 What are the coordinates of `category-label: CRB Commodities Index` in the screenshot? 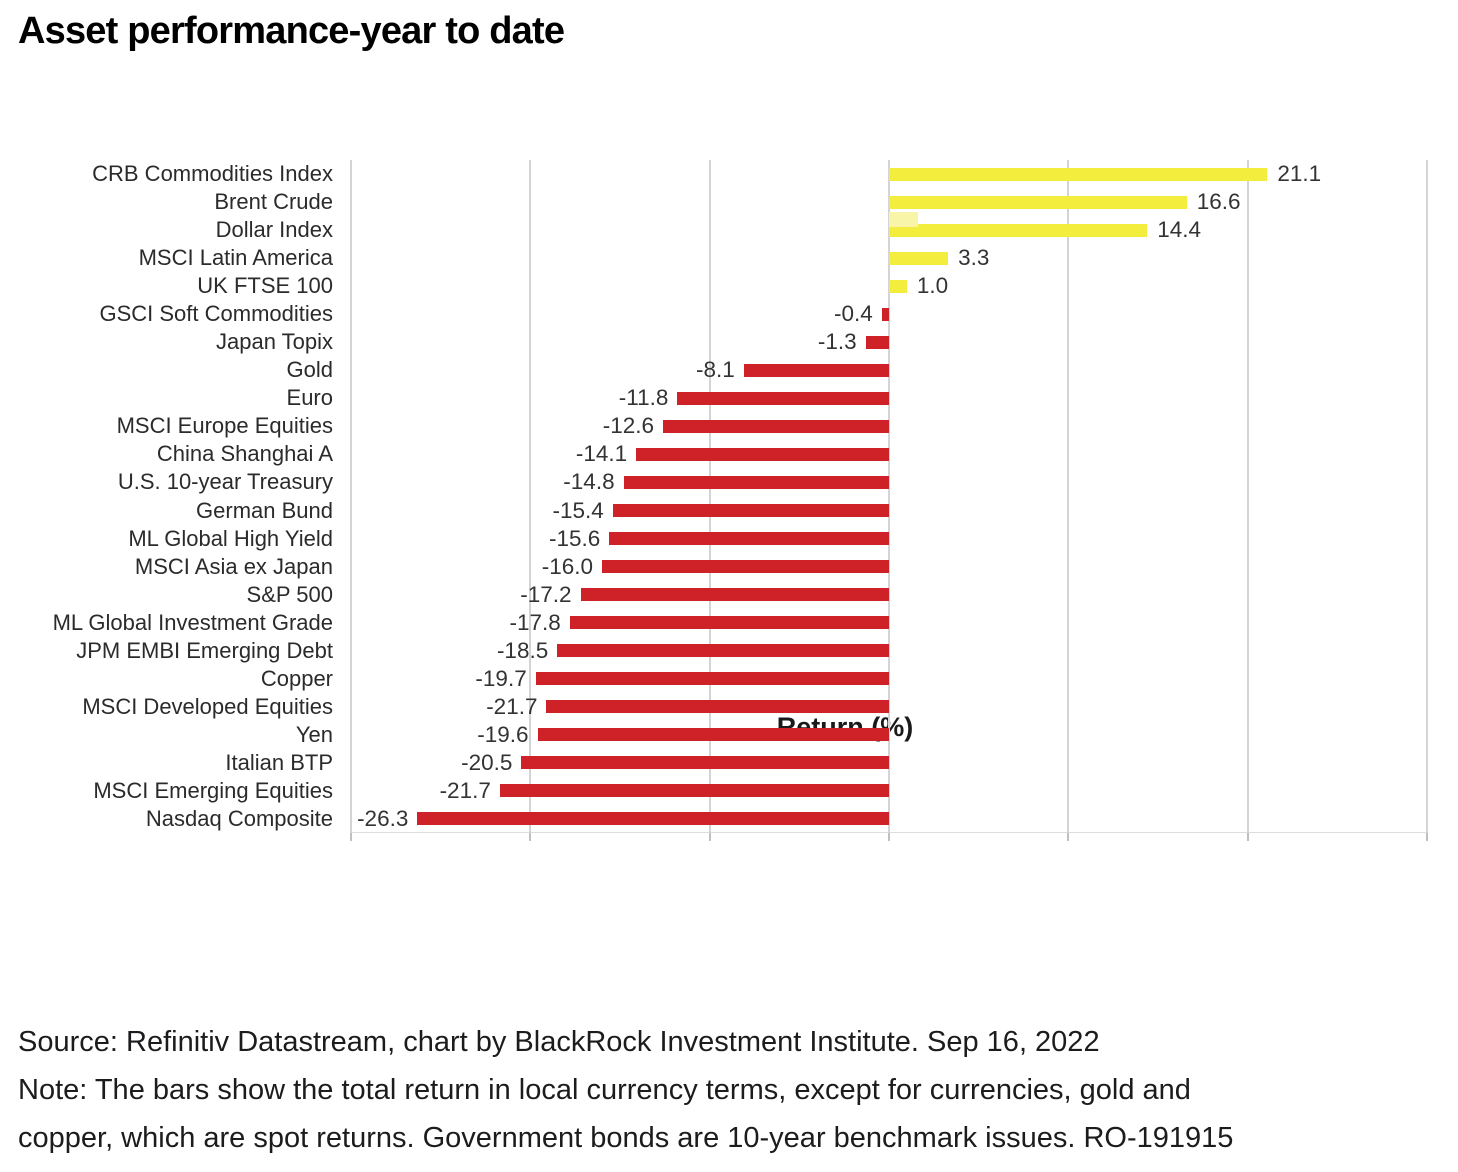 It's located at (212, 173).